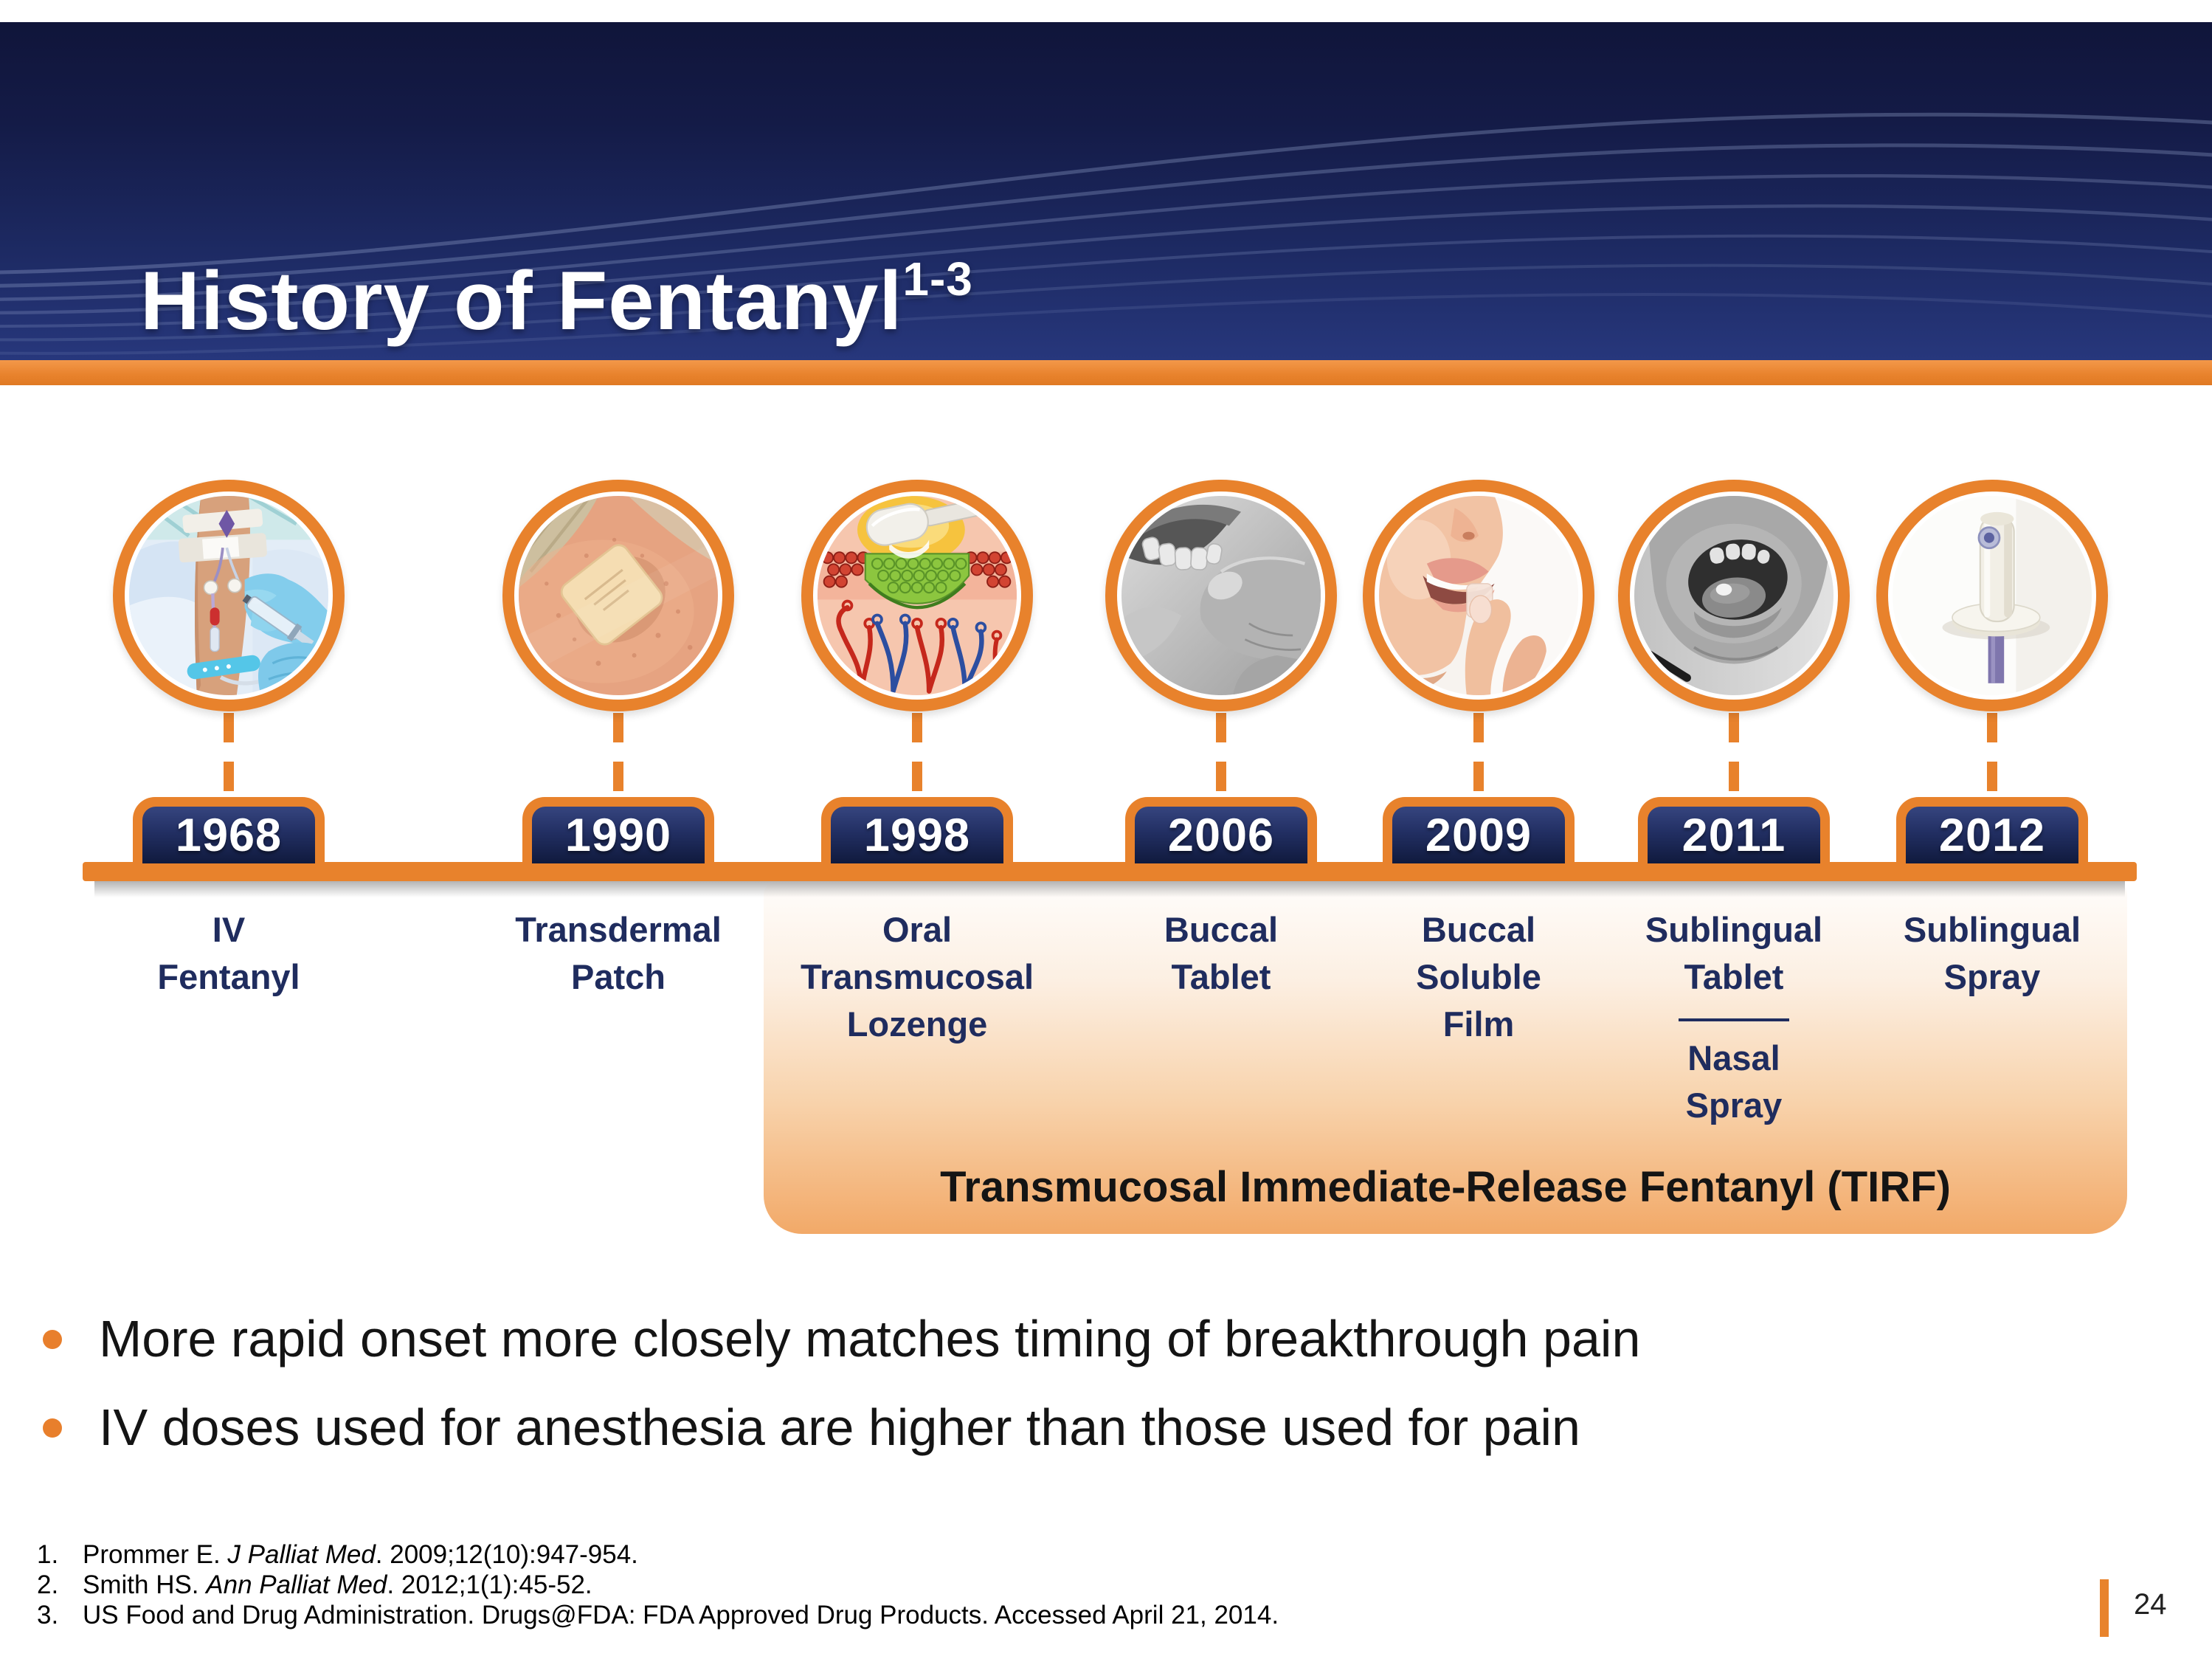 The width and height of the screenshot is (2212, 1659). What do you see at coordinates (48, 1615) in the screenshot?
I see `reference-number: 3.` at bounding box center [48, 1615].